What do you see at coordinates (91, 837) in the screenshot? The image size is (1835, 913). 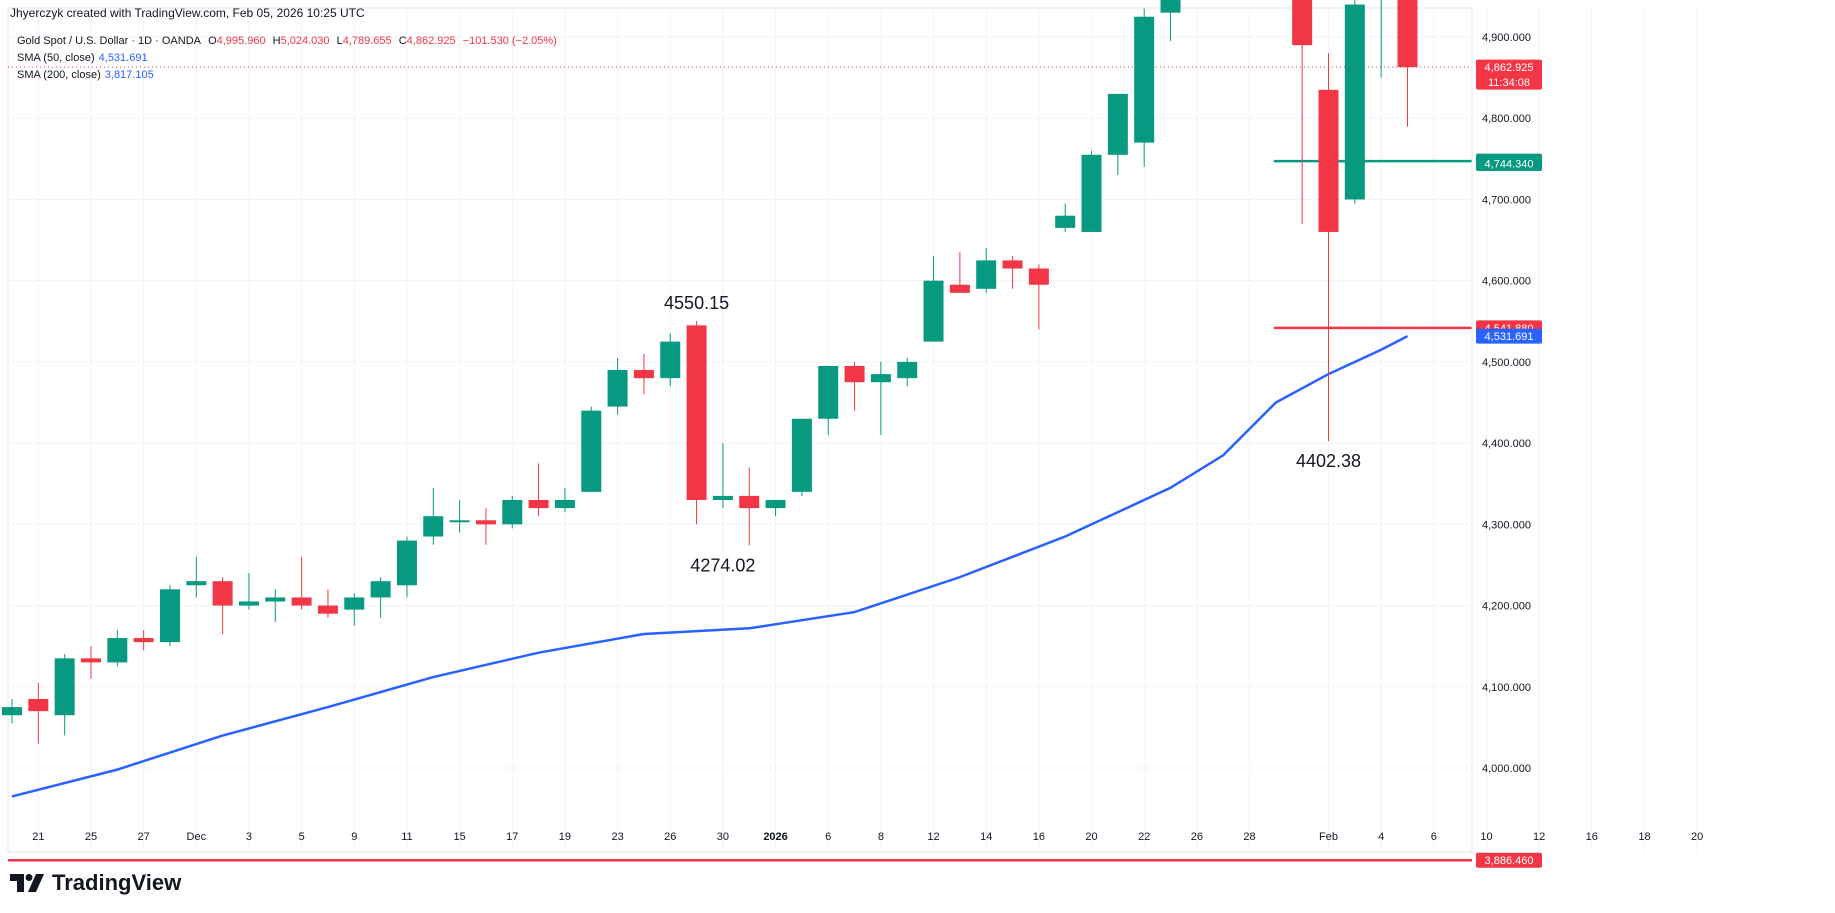 I see `time-tick-label: 25` at bounding box center [91, 837].